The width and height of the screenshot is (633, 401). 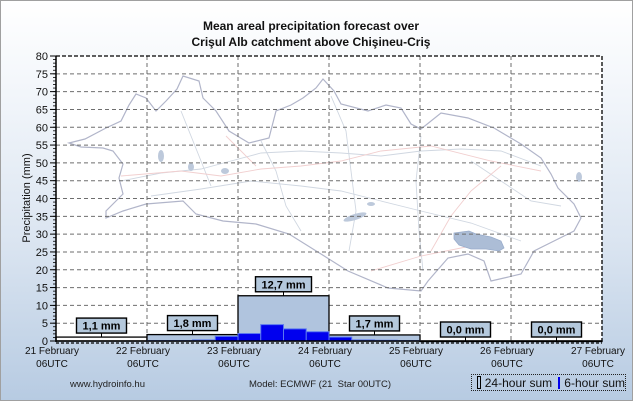 What do you see at coordinates (45, 342) in the screenshot?
I see `y-tick-label: 0` at bounding box center [45, 342].